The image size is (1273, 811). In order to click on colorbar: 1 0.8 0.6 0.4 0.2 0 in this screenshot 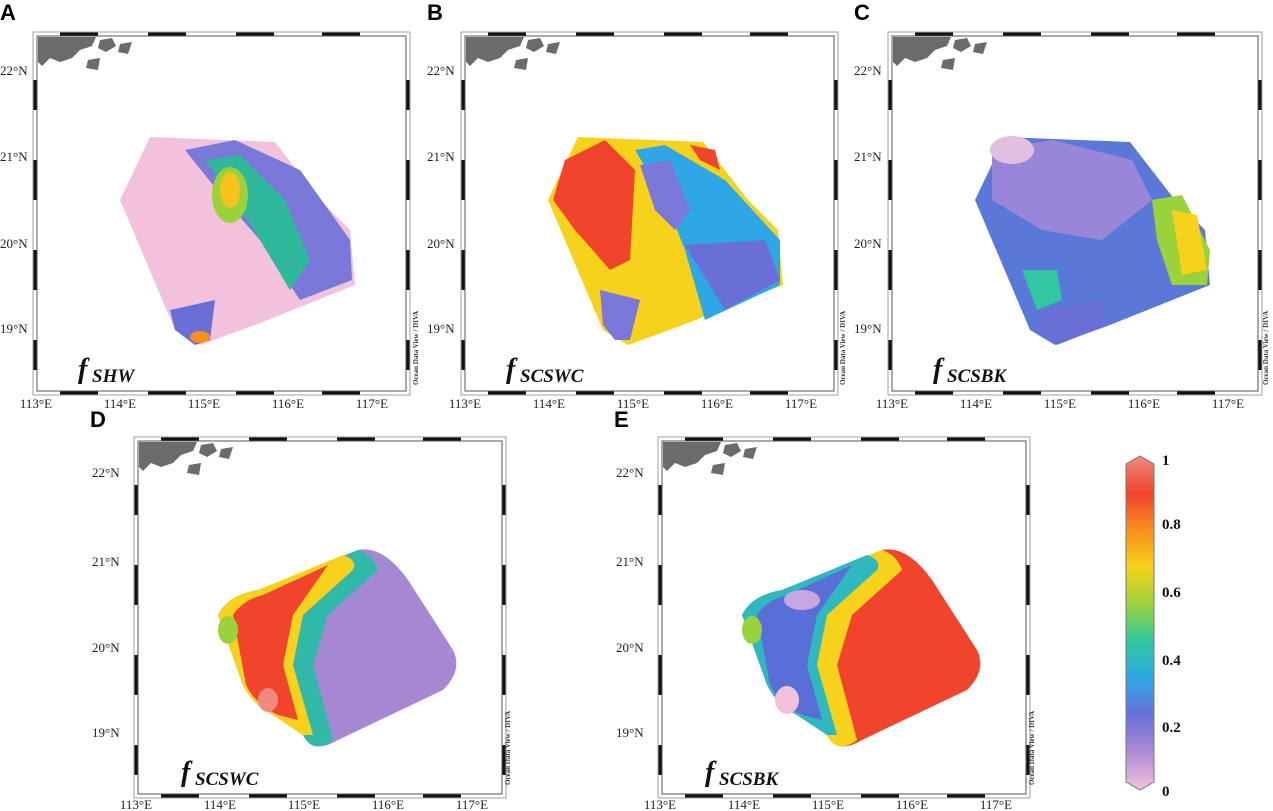, I will do `click(1153, 626)`.